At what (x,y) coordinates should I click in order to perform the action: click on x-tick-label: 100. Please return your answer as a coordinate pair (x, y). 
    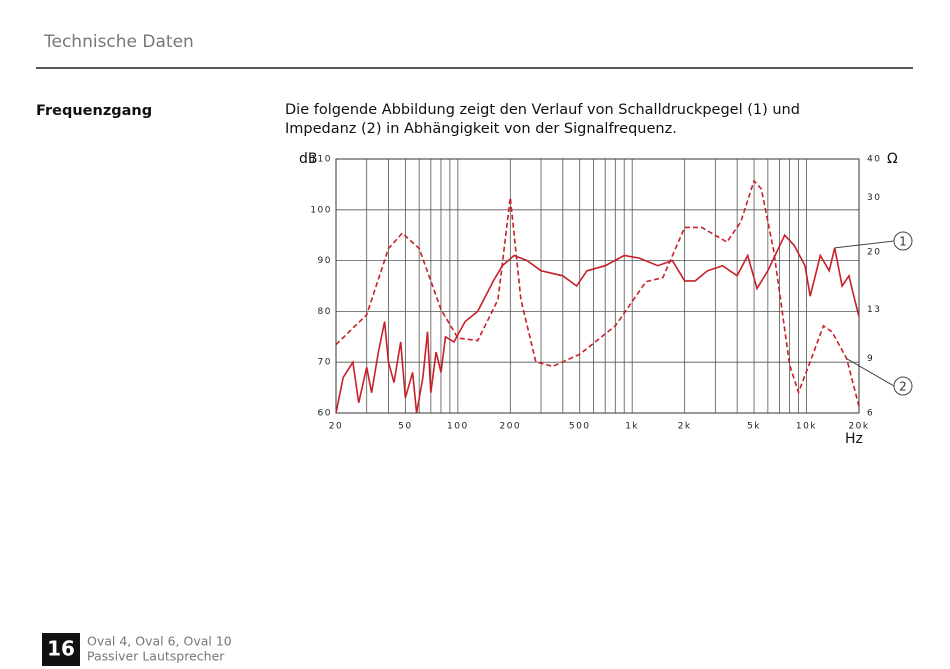
    Looking at the image, I should click on (458, 427).